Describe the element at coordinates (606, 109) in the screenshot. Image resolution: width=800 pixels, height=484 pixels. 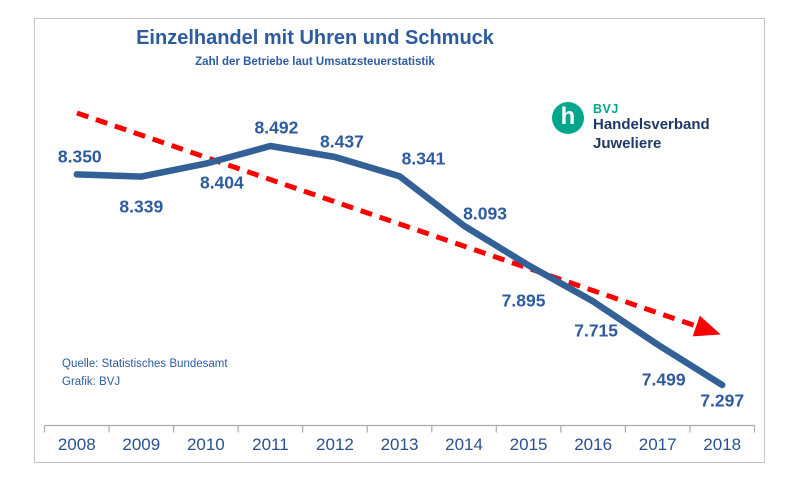
I see `logo-abbr: BVJ` at that location.